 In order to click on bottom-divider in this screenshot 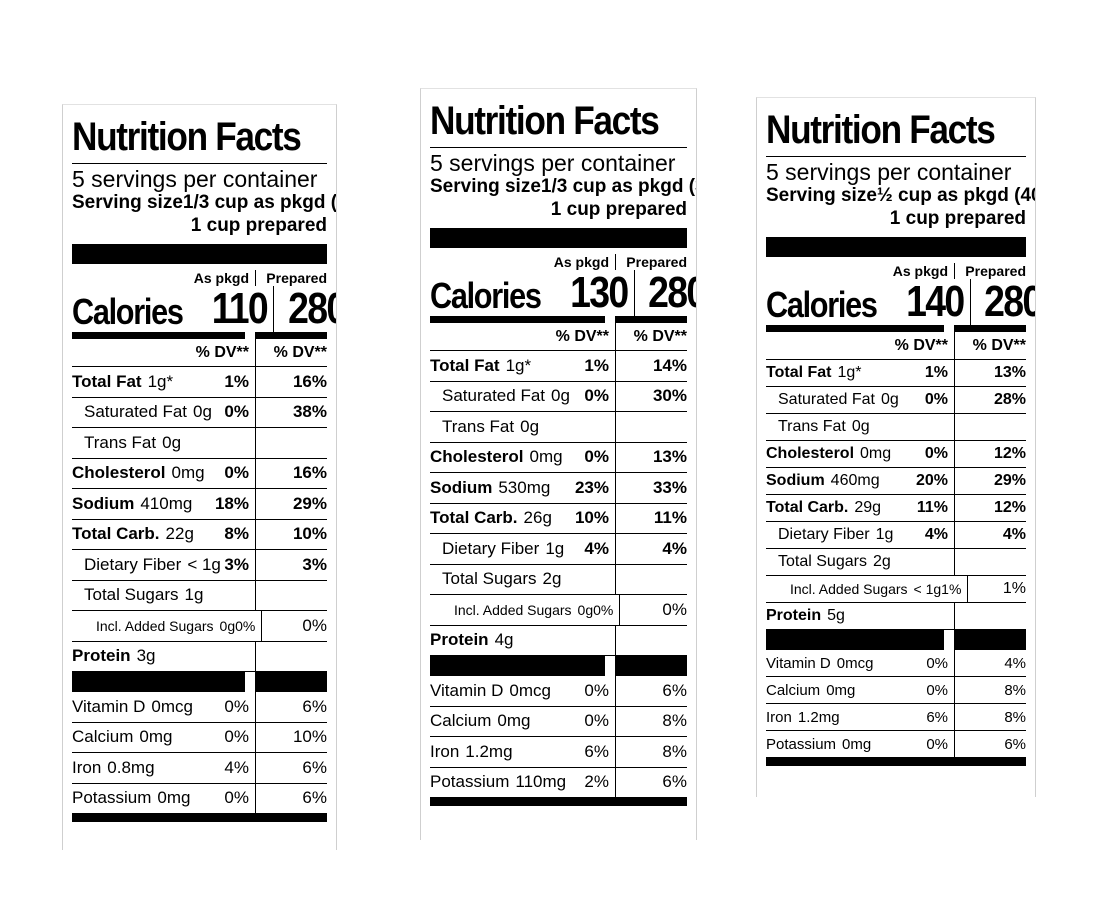, I will do `click(199, 818)`.